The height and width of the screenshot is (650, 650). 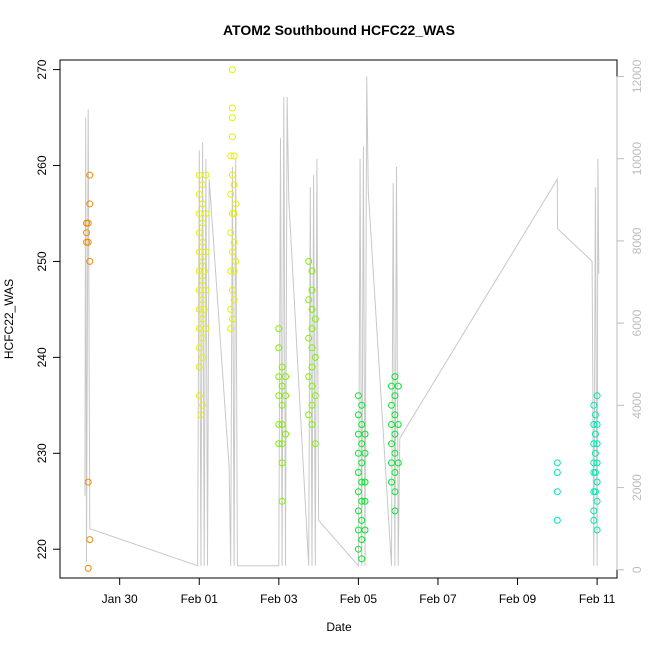 I want to click on y-axis-label: HCFC22_WAS, so click(x=9, y=319).